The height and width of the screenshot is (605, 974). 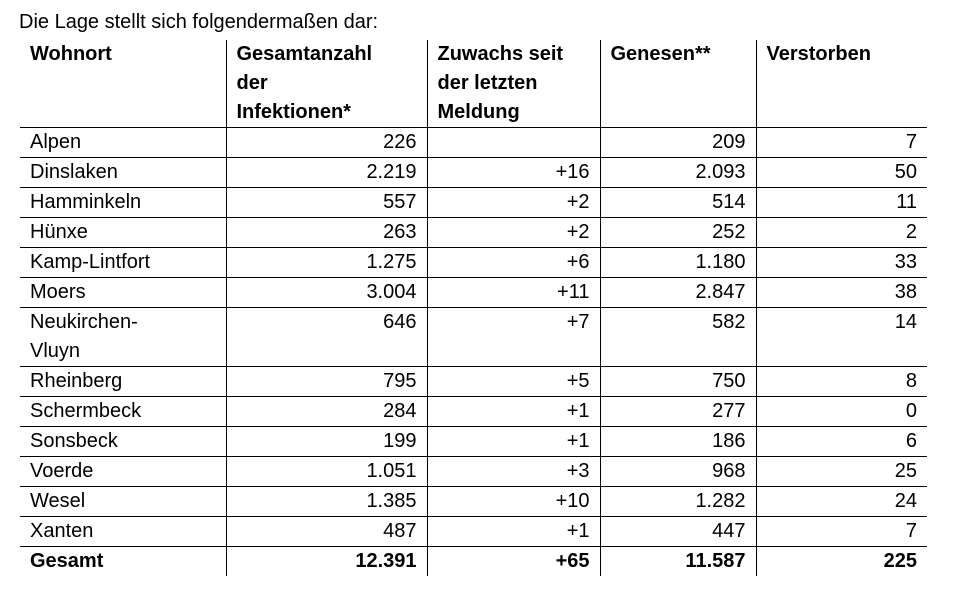 I want to click on table-row: Neukirchen- Vluyn 646 +7 582 14, so click(x=473, y=337).